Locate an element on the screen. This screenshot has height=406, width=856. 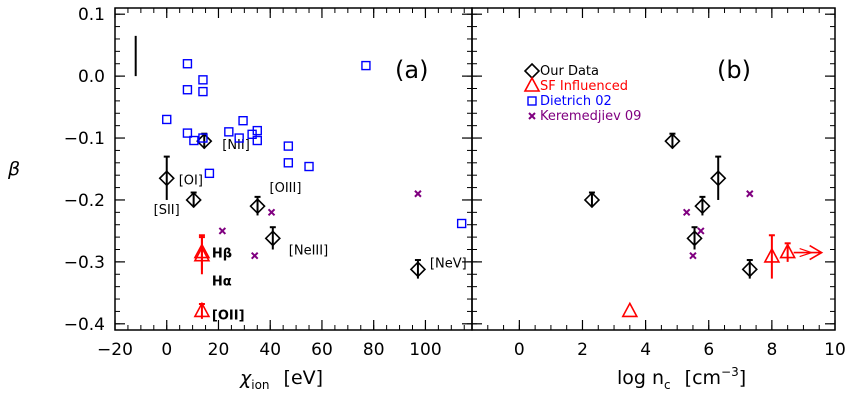
lower-limit-arrow-inner is located at coordinates (806, 253).